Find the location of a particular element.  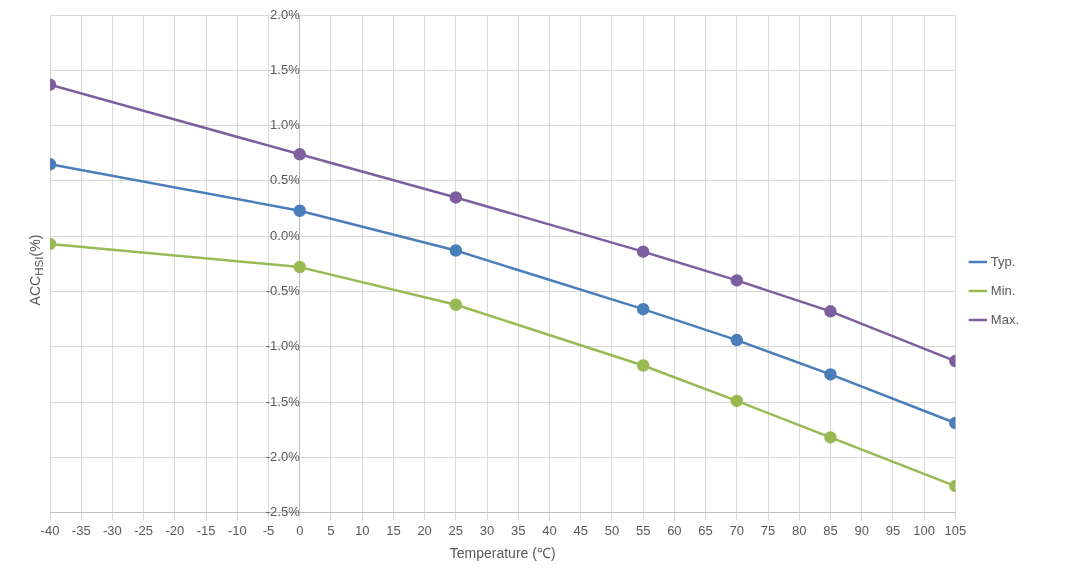

y-tick-label: -0.5% is located at coordinates (283, 291).